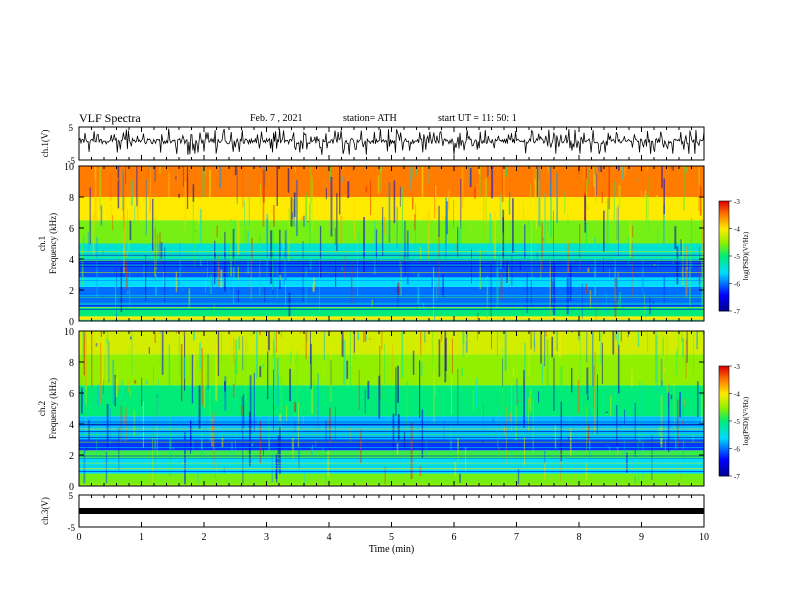  Describe the element at coordinates (71, 128) in the screenshot. I see `ch1-ytick-5: 5` at that location.